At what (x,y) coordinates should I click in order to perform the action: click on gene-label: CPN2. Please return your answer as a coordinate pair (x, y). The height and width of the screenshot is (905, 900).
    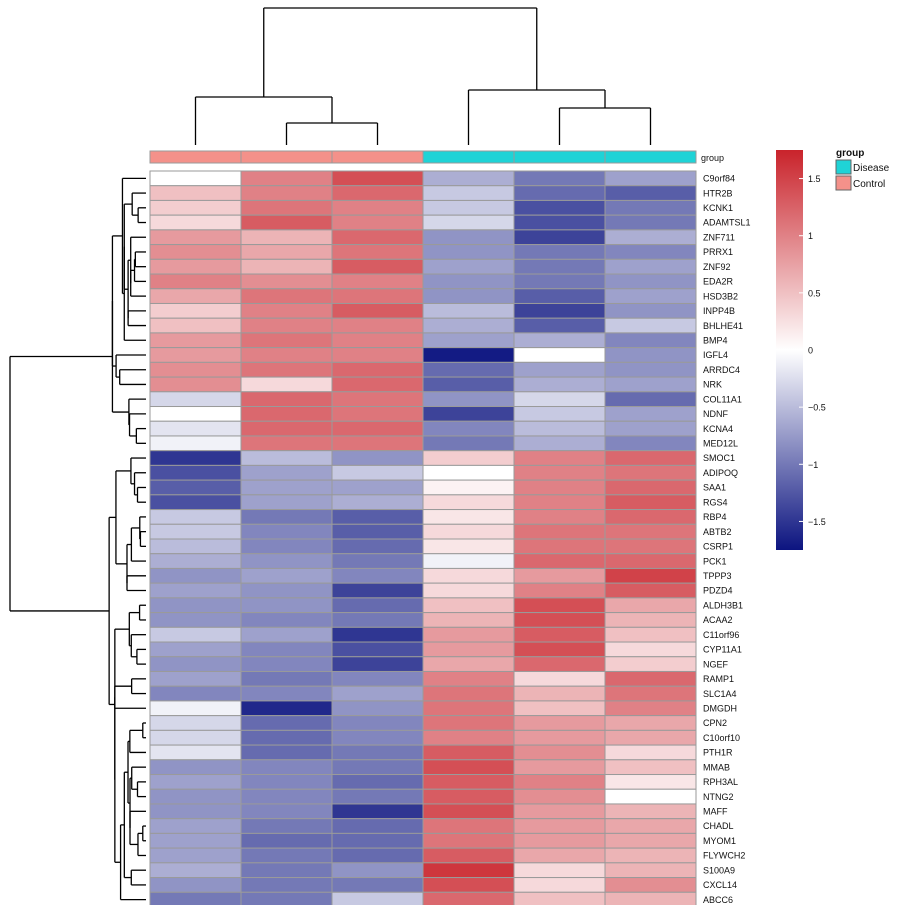
    Looking at the image, I should click on (715, 723).